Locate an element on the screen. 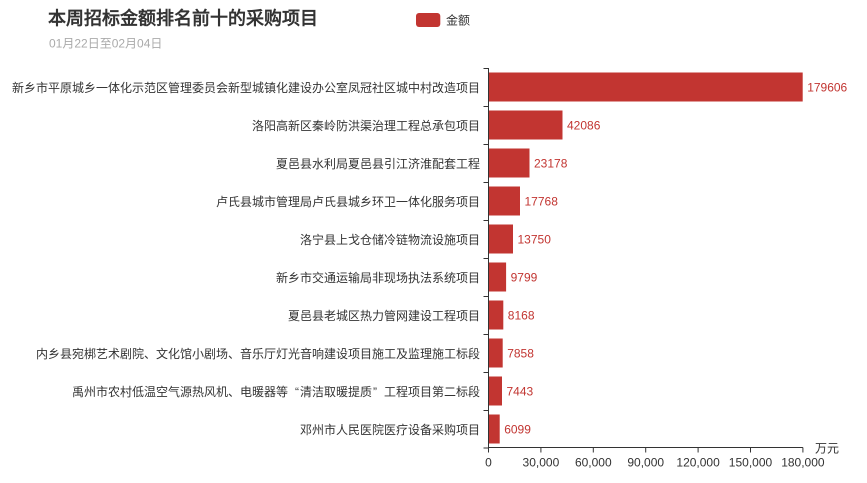  svg-text: 6099 is located at coordinates (517, 429).